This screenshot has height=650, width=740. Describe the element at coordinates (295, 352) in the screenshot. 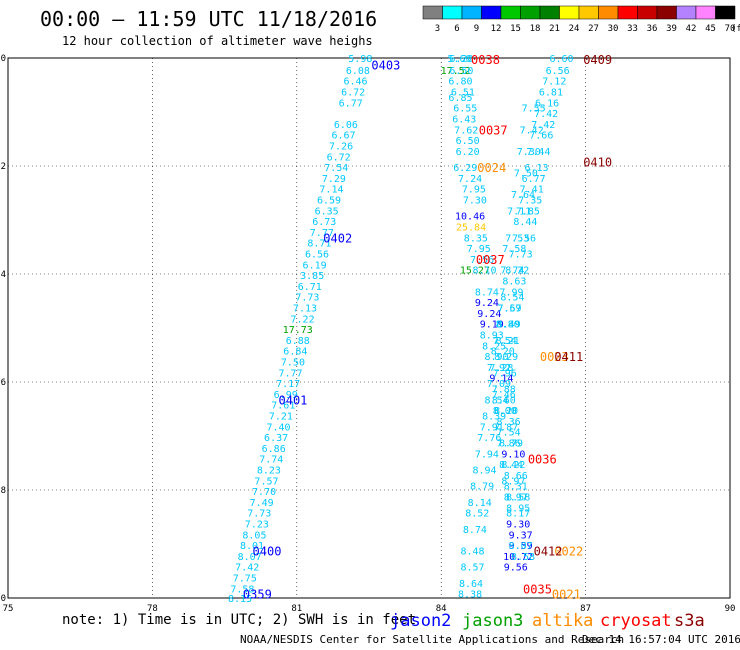

I see `swh-value-label: 6.84` at that location.